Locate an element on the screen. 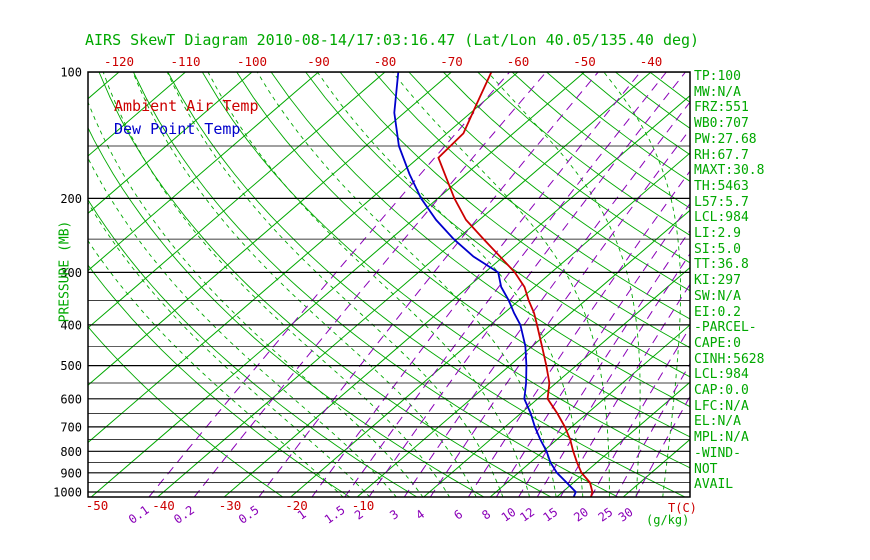 Image resolution: width=870 pixels, height=560 pixels. top-temp-tick--90: -90 is located at coordinates (318, 61).